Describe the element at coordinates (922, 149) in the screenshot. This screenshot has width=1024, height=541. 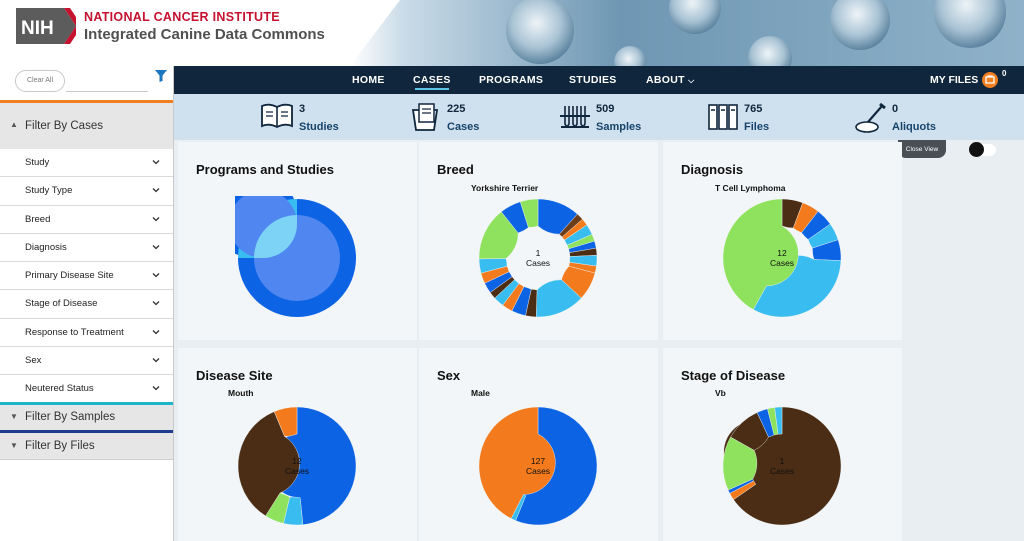
I see `close-view-button: Close View` at that location.